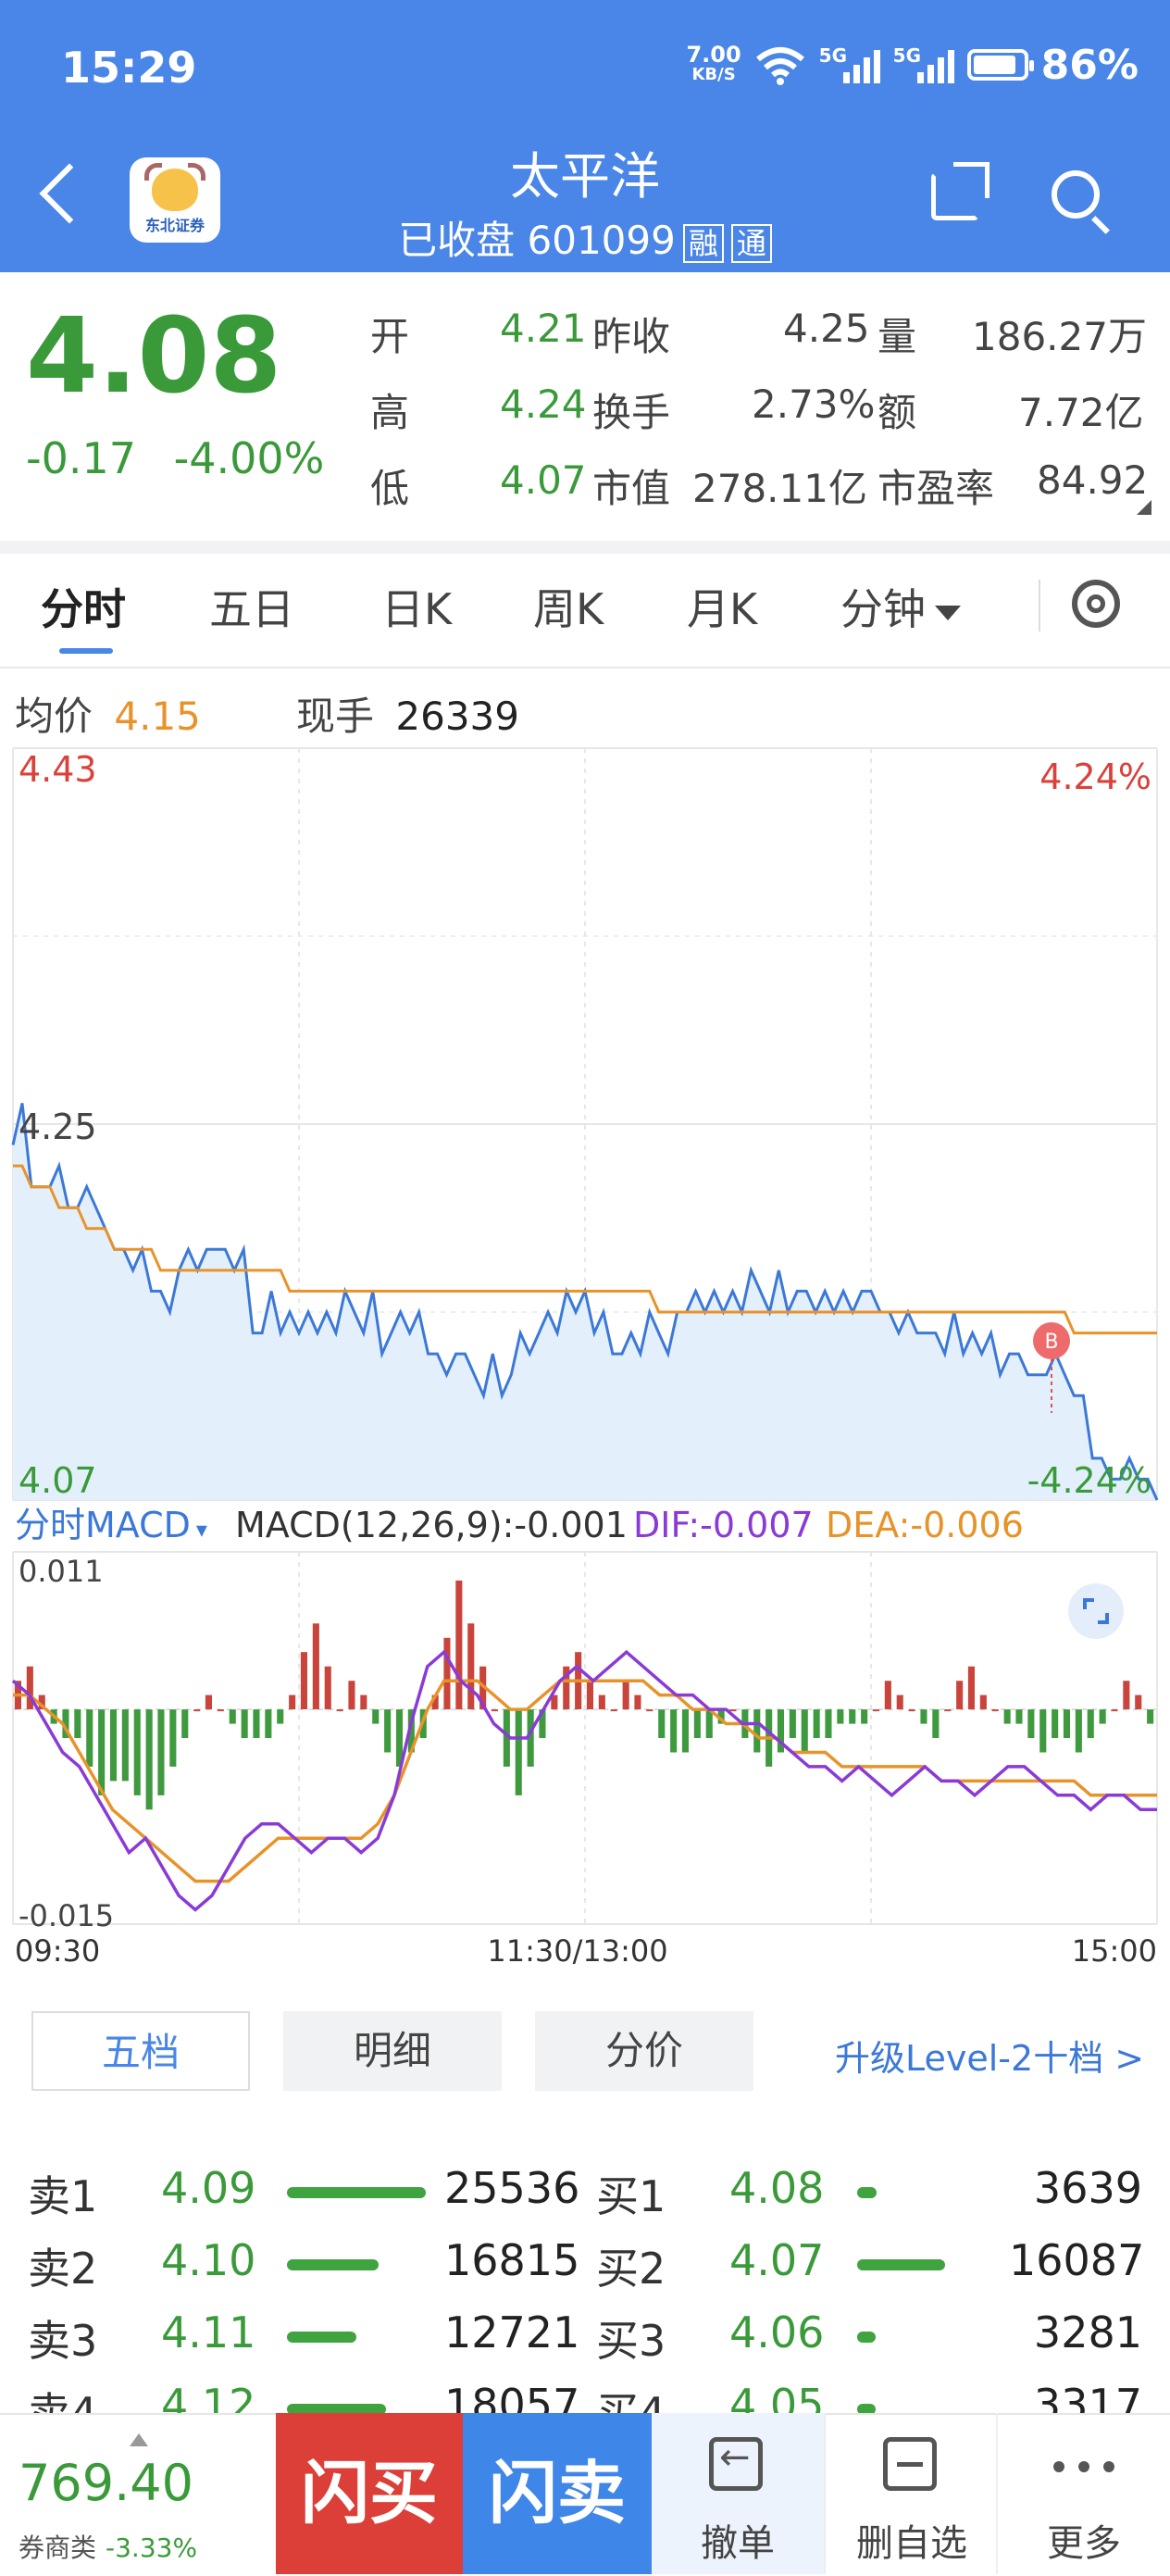 The image size is (1170, 2576). What do you see at coordinates (631, 2196) in the screenshot?
I see `bid-label: 买1` at bounding box center [631, 2196].